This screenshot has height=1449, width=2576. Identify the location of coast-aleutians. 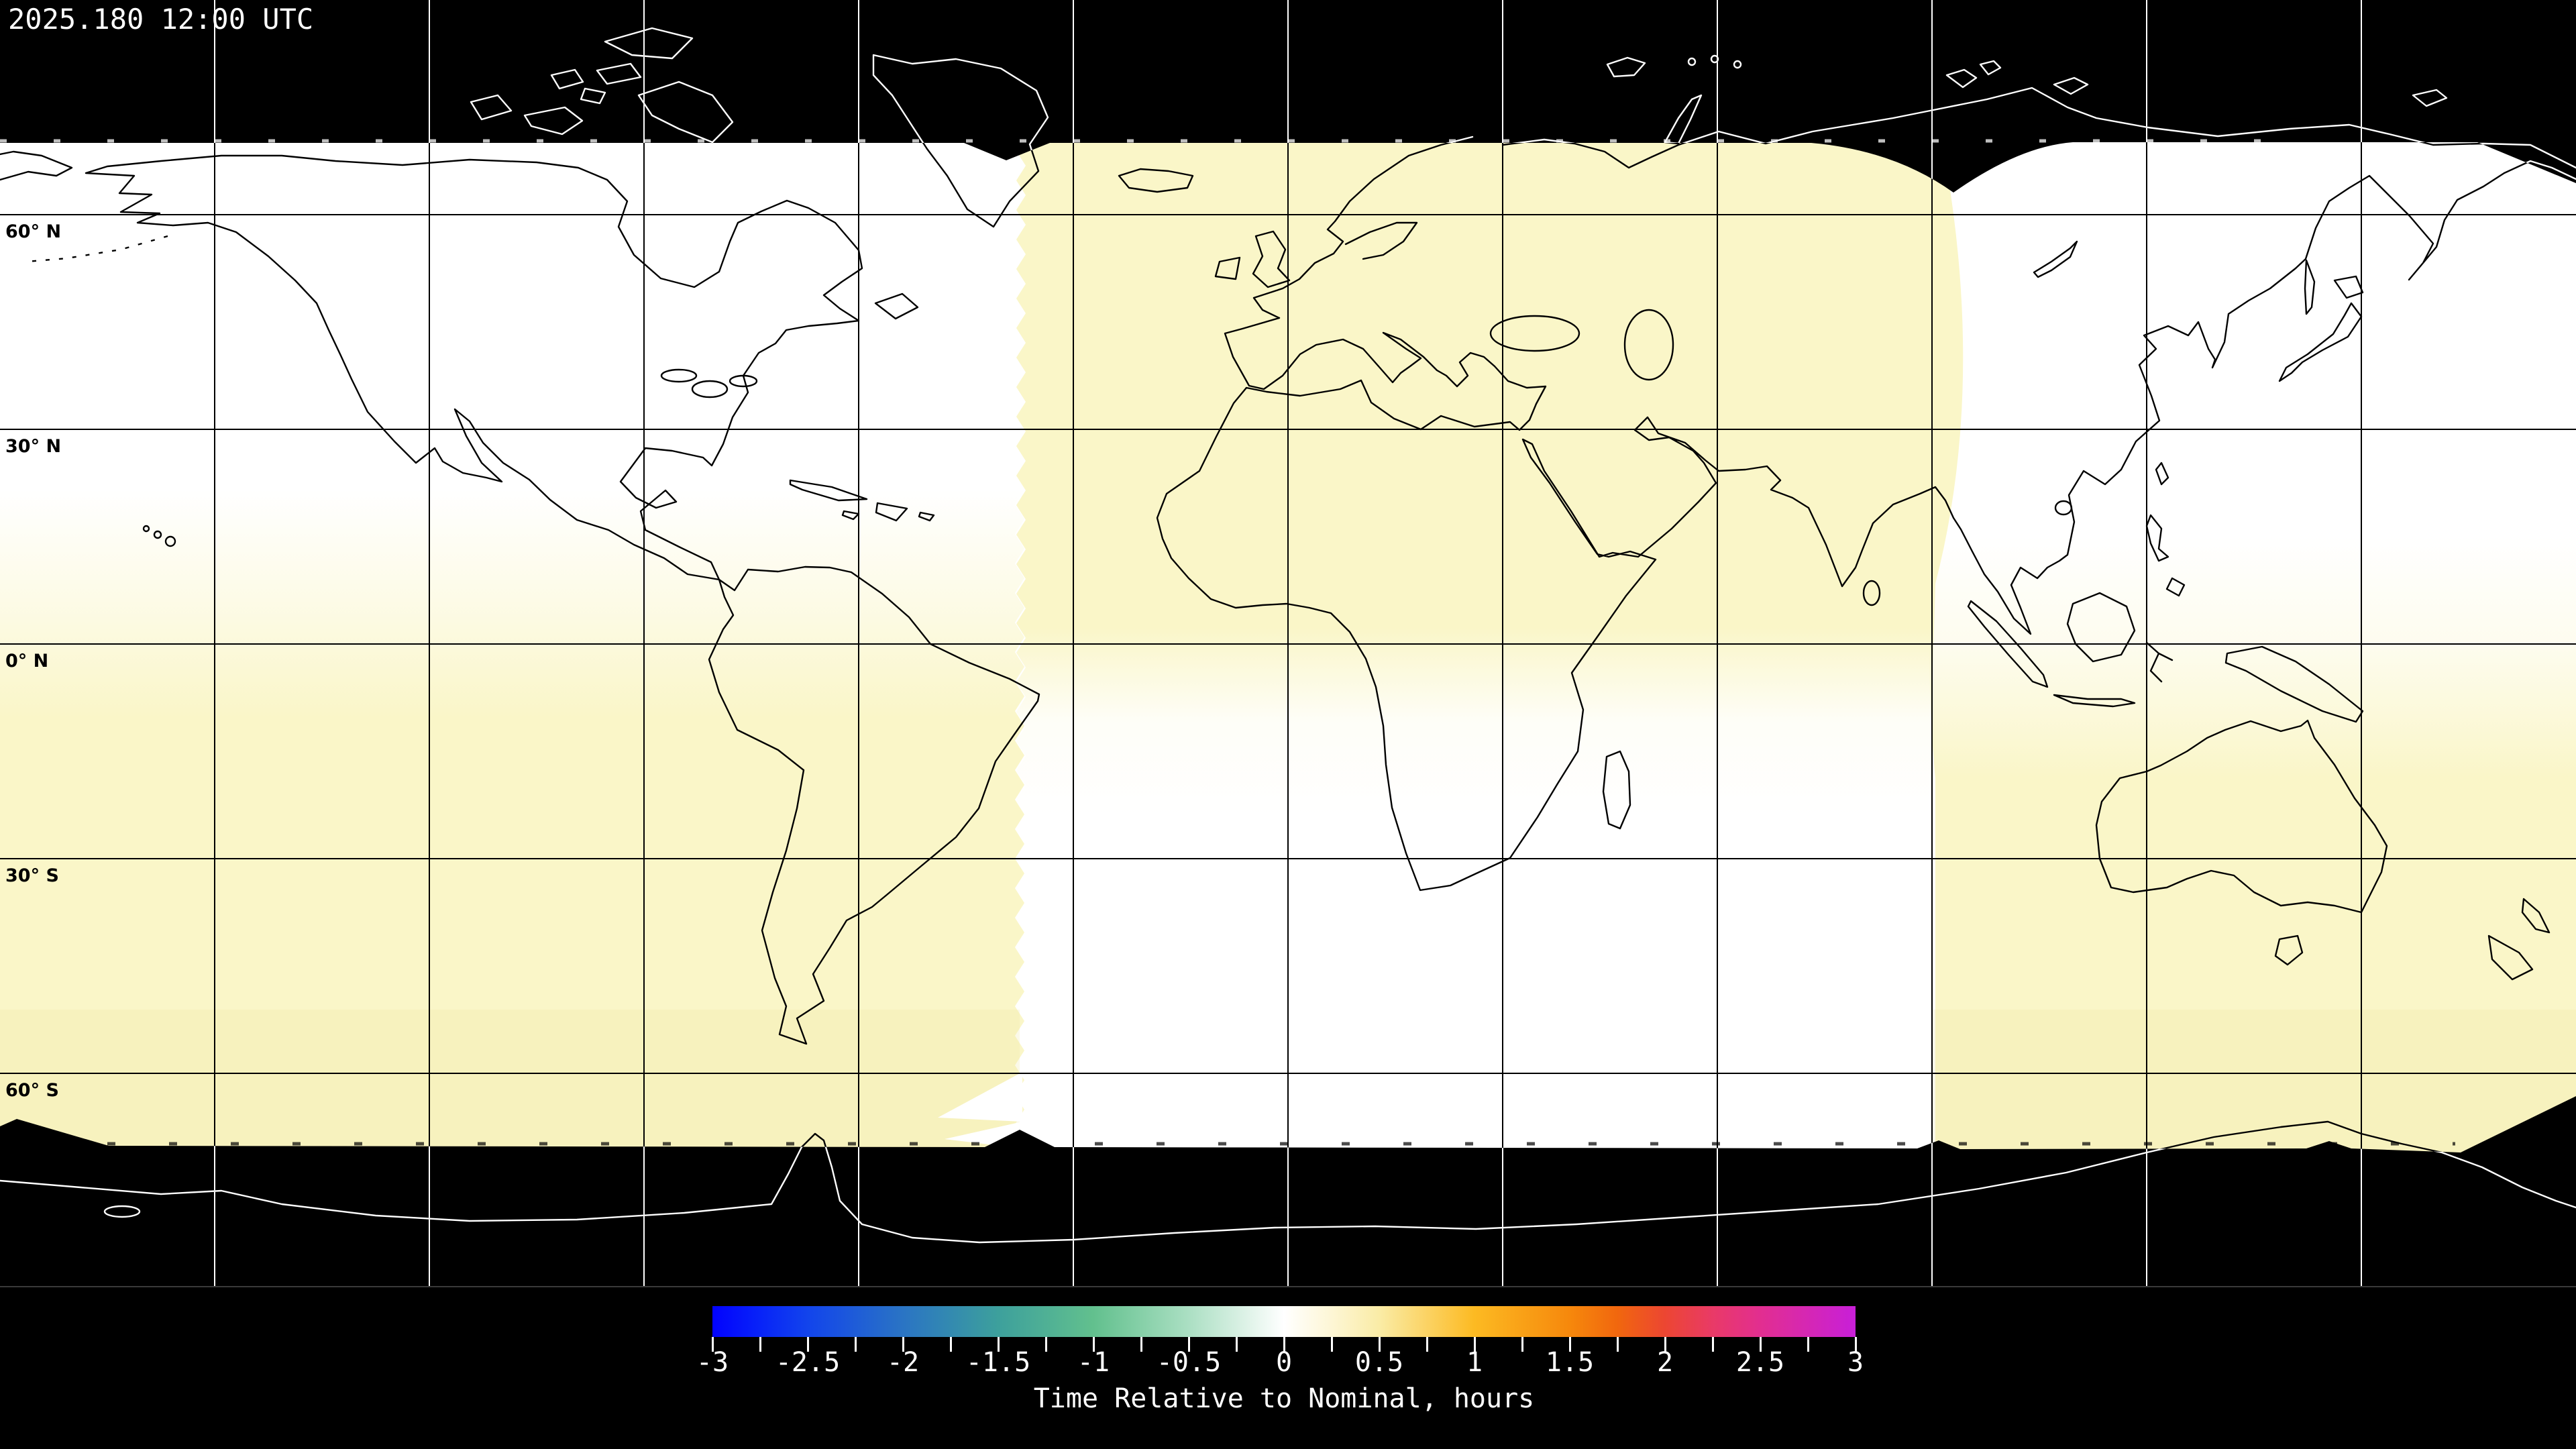
(97, 249).